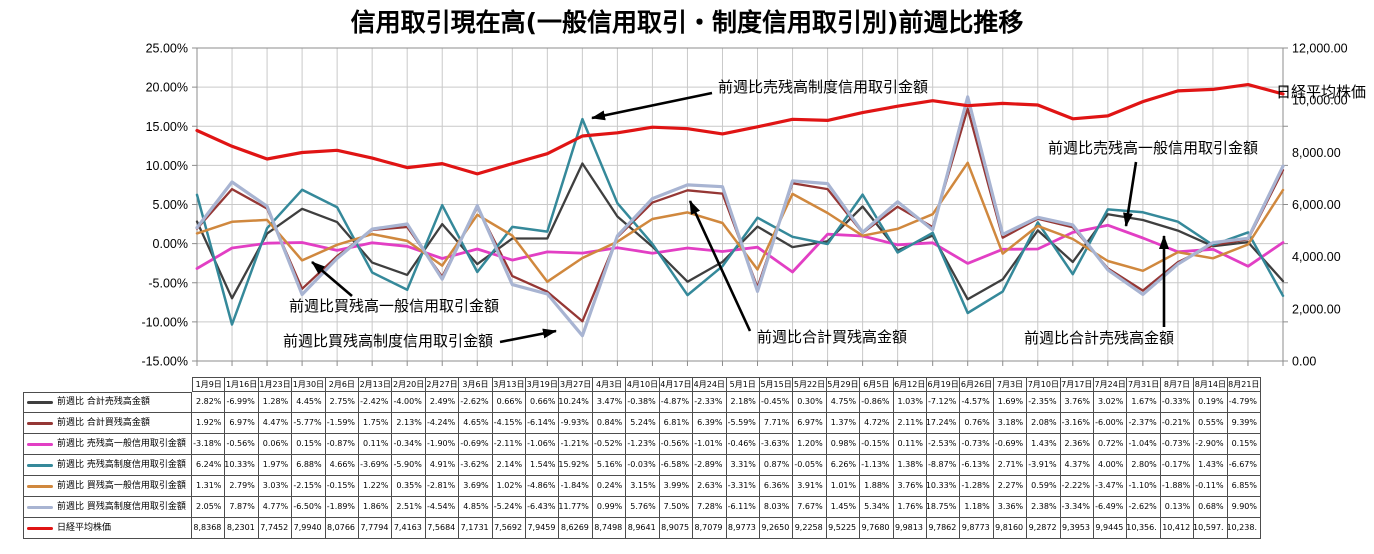 Image resolution: width=1374 pixels, height=554 pixels. I want to click on left-axis-tick-label: 0.00%, so click(170, 244).